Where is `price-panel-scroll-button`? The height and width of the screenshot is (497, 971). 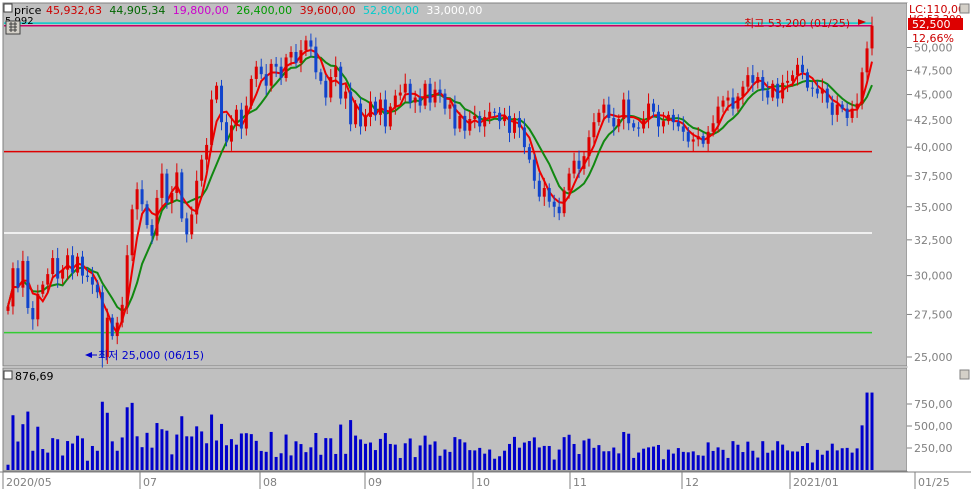
price-panel-scroll-button is located at coordinates (964, 8).